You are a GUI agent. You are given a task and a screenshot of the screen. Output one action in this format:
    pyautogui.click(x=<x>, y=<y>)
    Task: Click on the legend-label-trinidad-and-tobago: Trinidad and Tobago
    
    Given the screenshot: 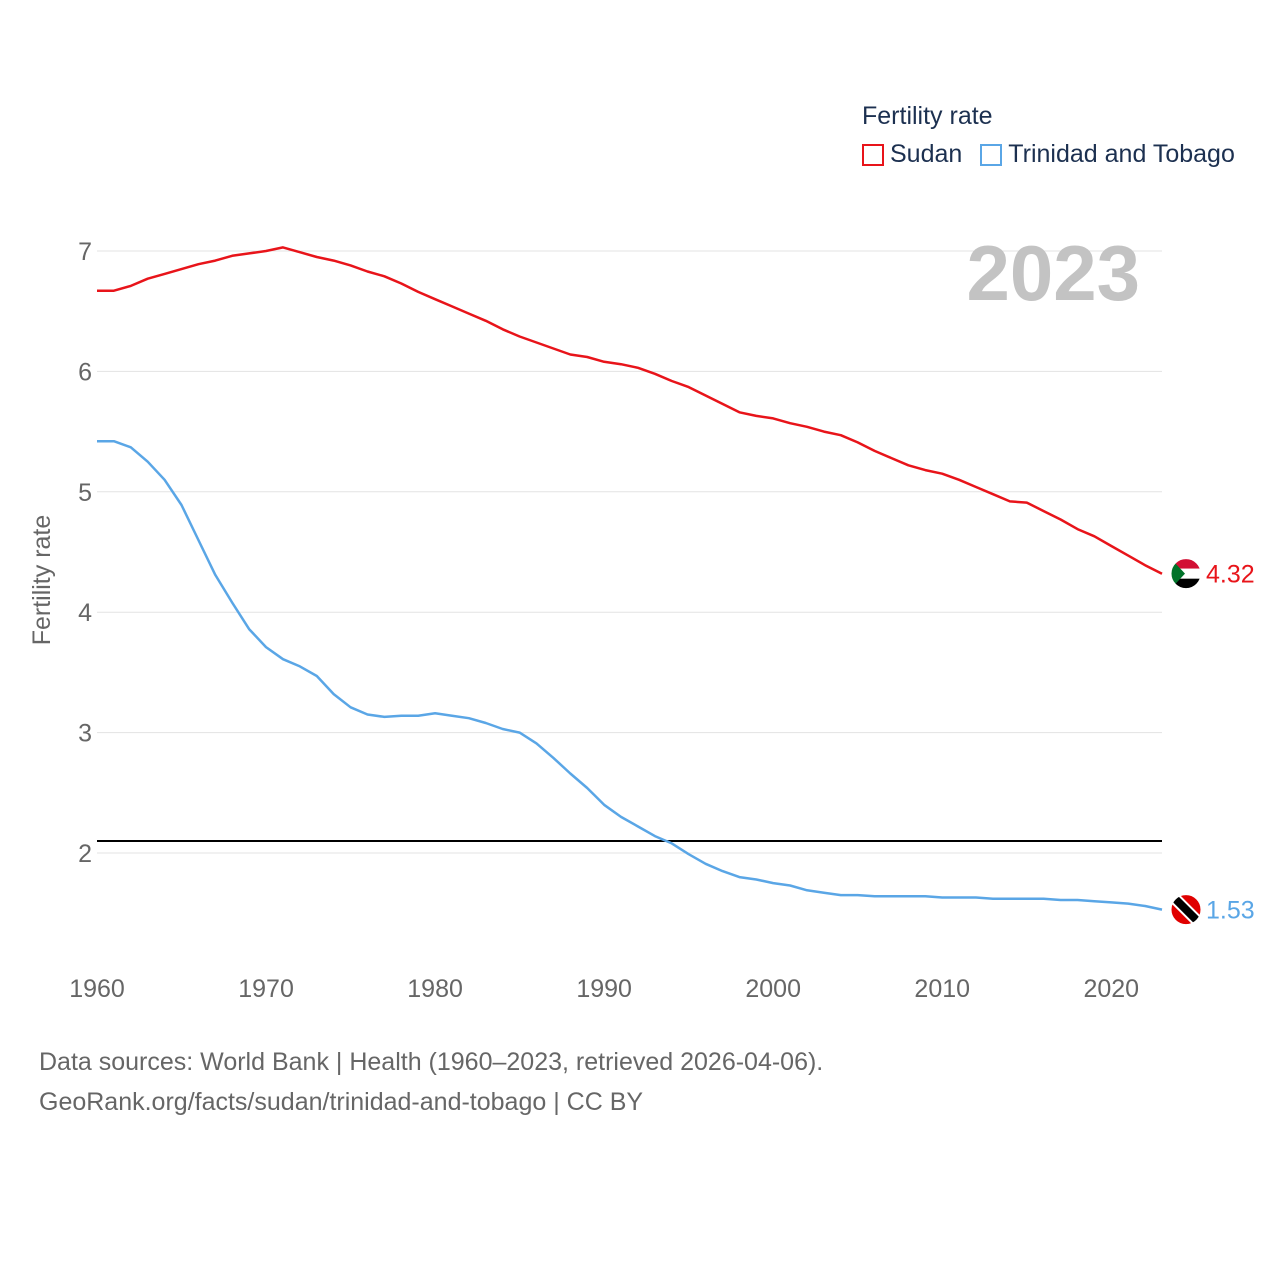 What is the action you would take?
    pyautogui.click(x=1121, y=154)
    